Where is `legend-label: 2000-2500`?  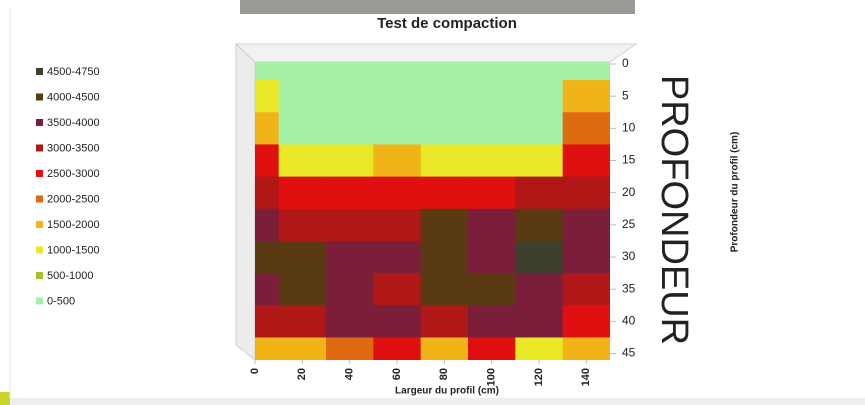
legend-label: 2000-2500 is located at coordinates (73, 199).